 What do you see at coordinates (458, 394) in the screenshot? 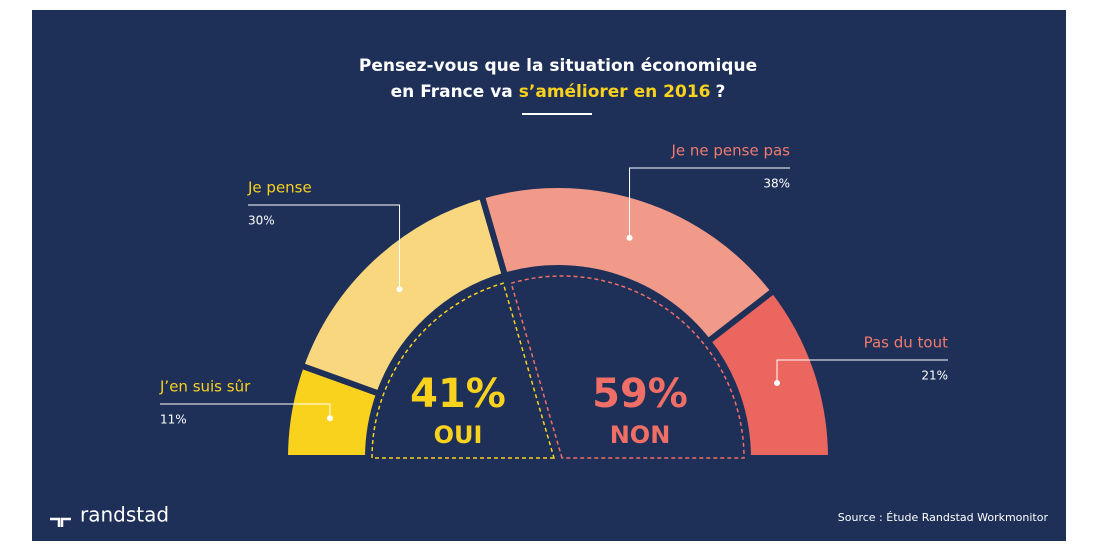
I see `group-value: 41%` at bounding box center [458, 394].